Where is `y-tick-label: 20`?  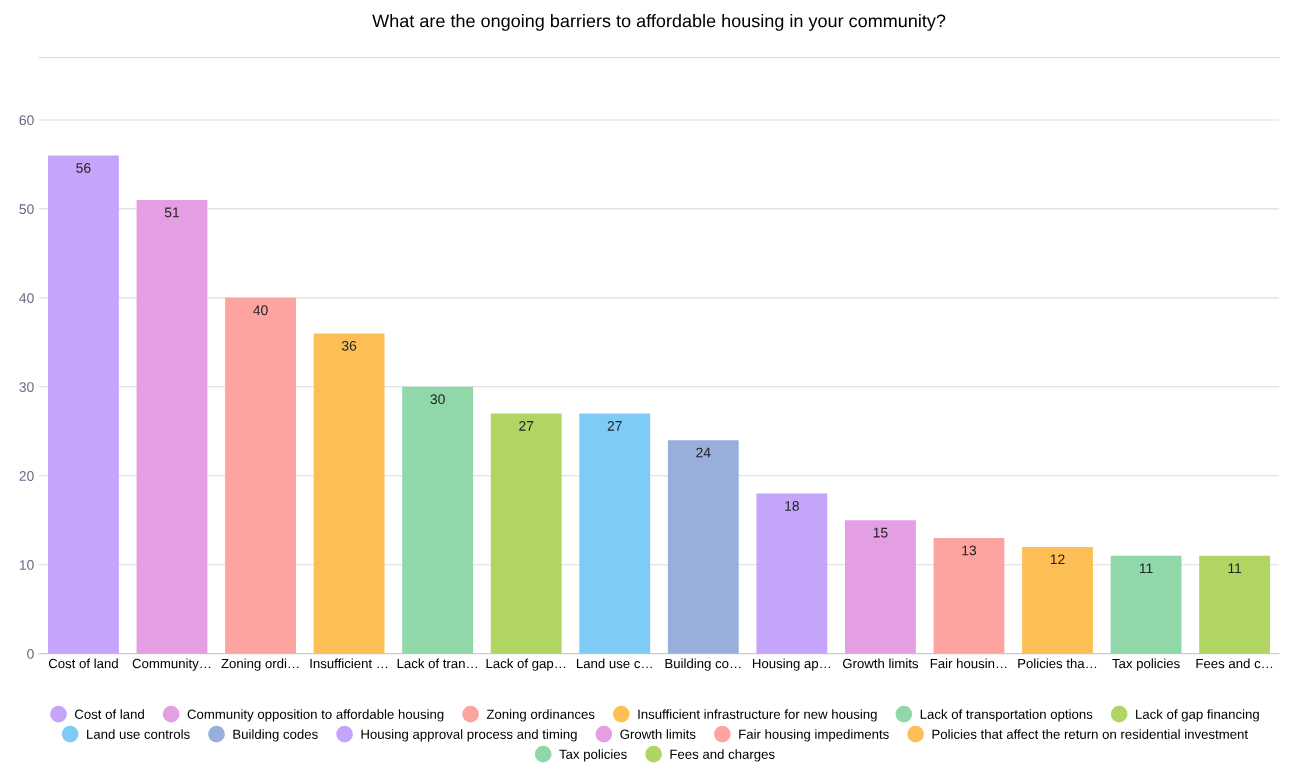 y-tick-label: 20 is located at coordinates (26, 476).